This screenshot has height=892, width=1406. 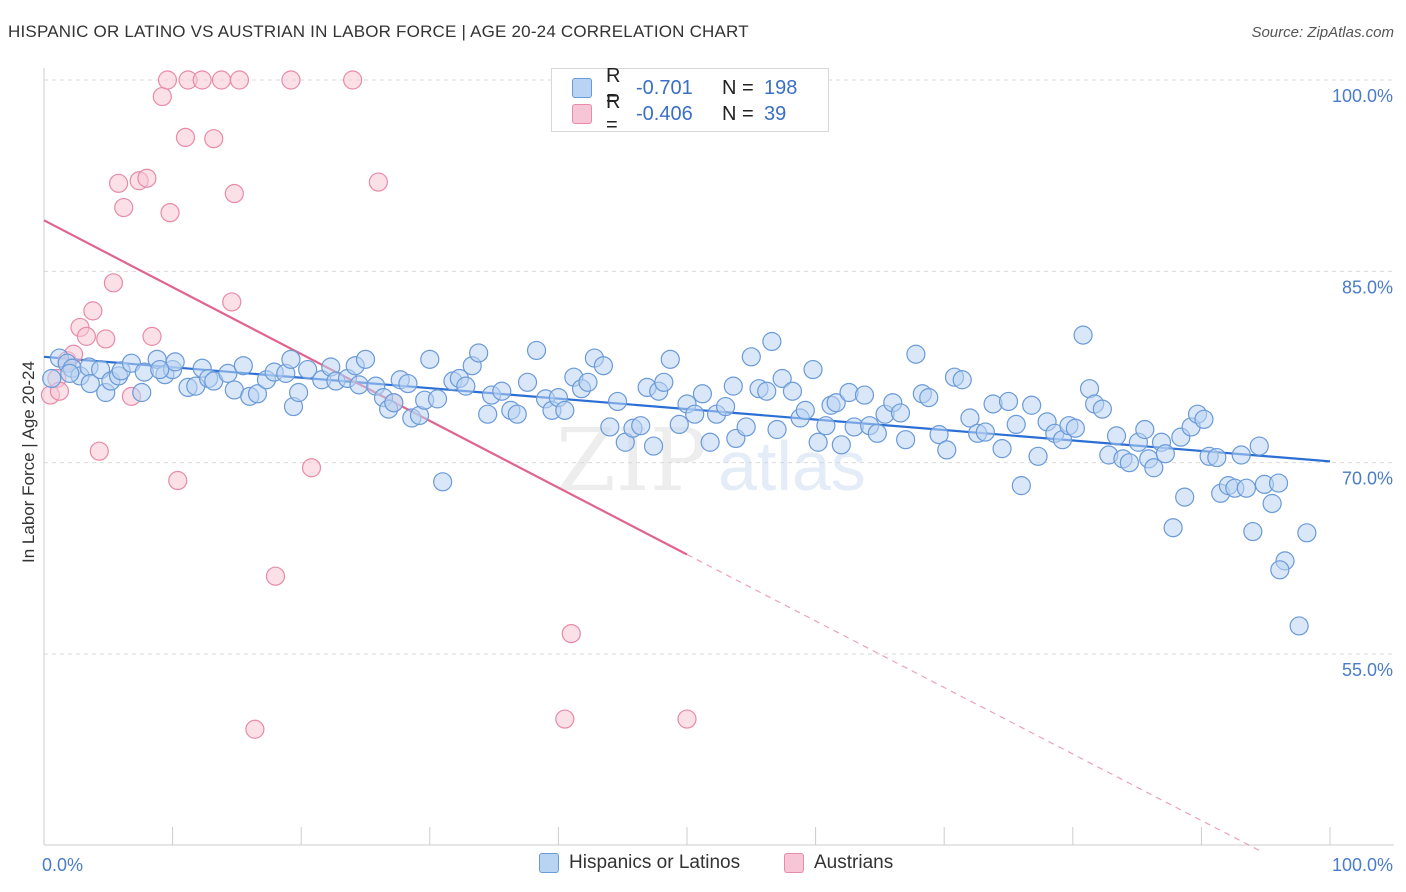 I want to click on r-value: -0.406, so click(x=664, y=113).